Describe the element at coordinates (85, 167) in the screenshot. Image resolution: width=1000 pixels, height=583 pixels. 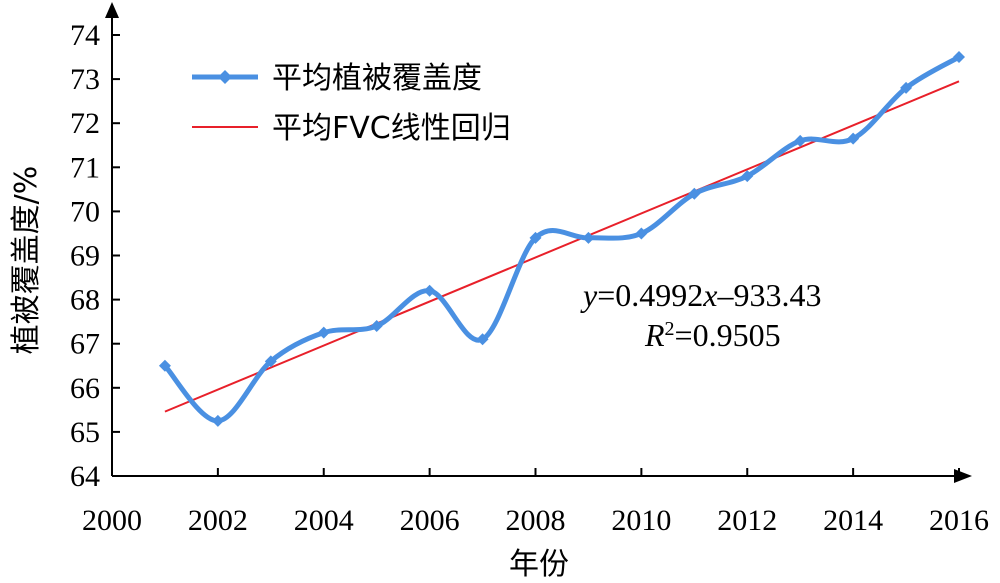
I see `y-tick-label: 71` at that location.